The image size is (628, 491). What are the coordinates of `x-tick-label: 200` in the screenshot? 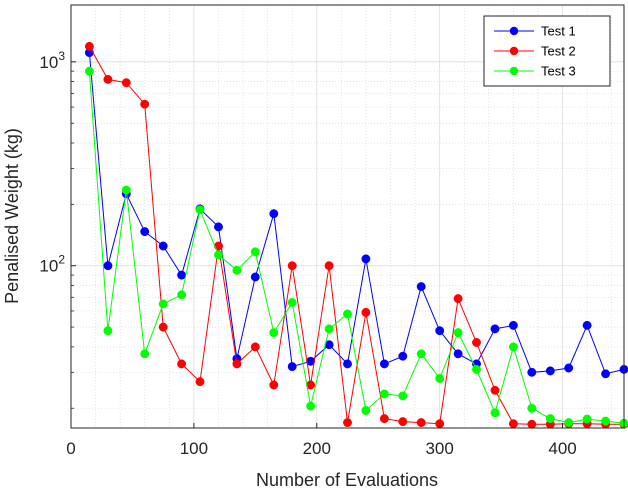 It's located at (317, 448).